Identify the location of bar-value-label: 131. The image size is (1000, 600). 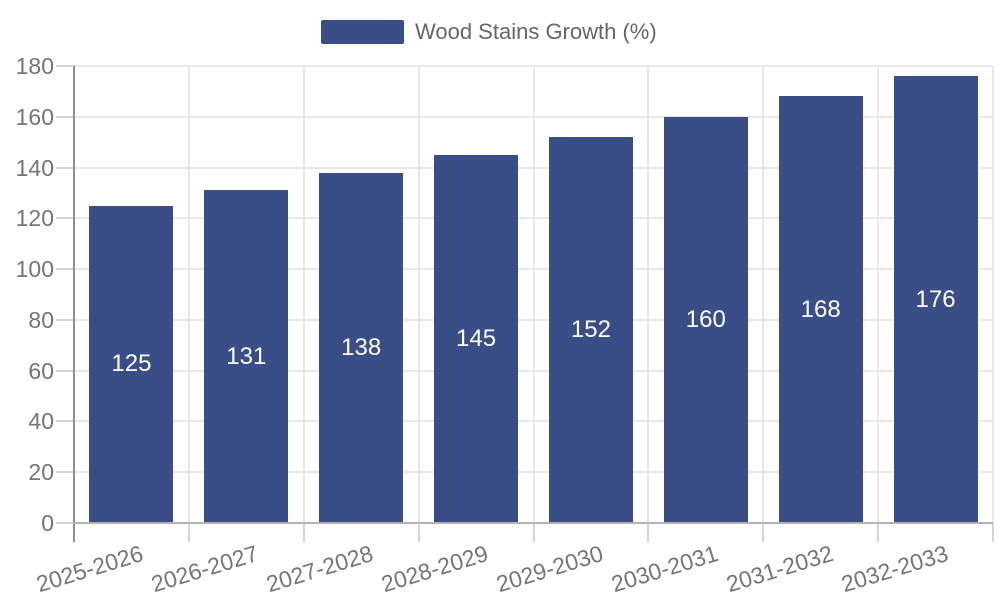
(246, 356).